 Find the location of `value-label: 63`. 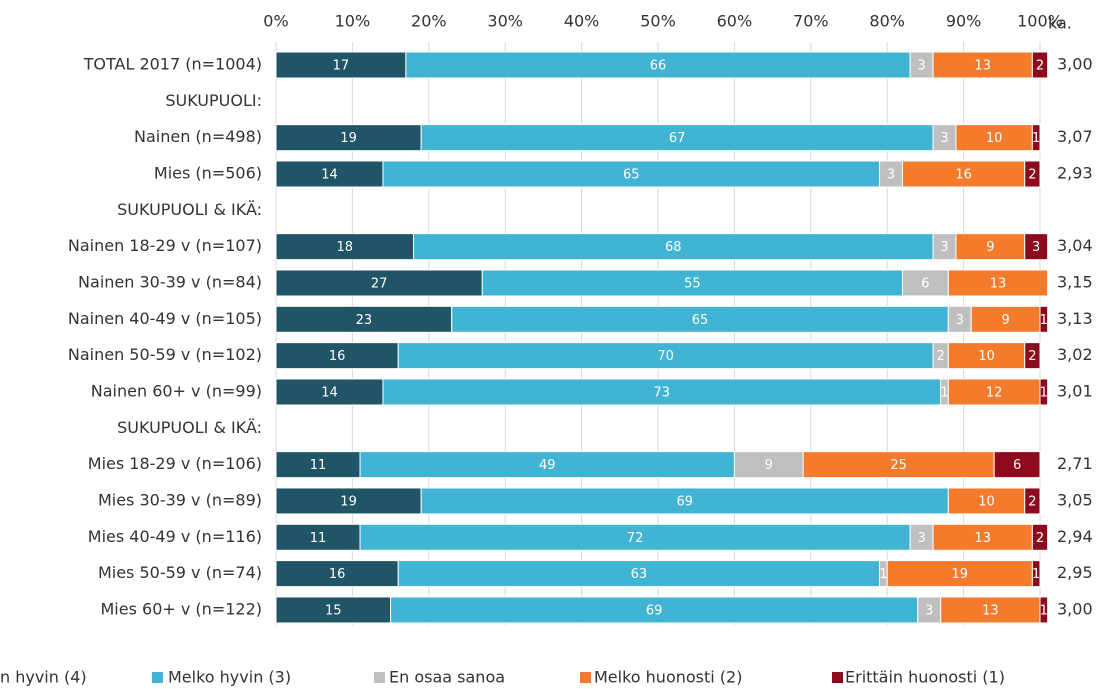

value-label: 63 is located at coordinates (639, 574).